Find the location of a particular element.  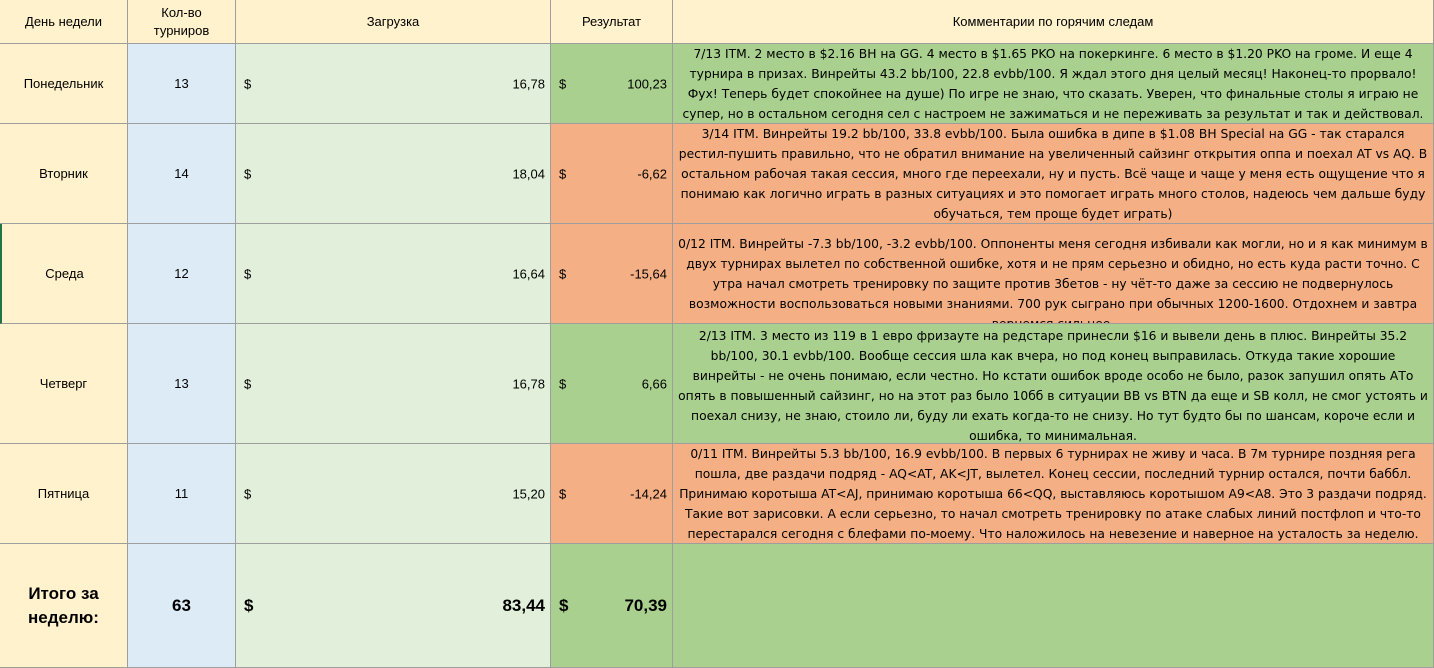

day-label: Среда is located at coordinates (64, 273).